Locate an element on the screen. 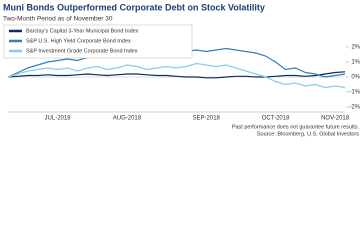 This screenshot has width=363, height=240. legend-label: S&P U.S. High Yield Corporate Bond Index is located at coordinates (78, 41).